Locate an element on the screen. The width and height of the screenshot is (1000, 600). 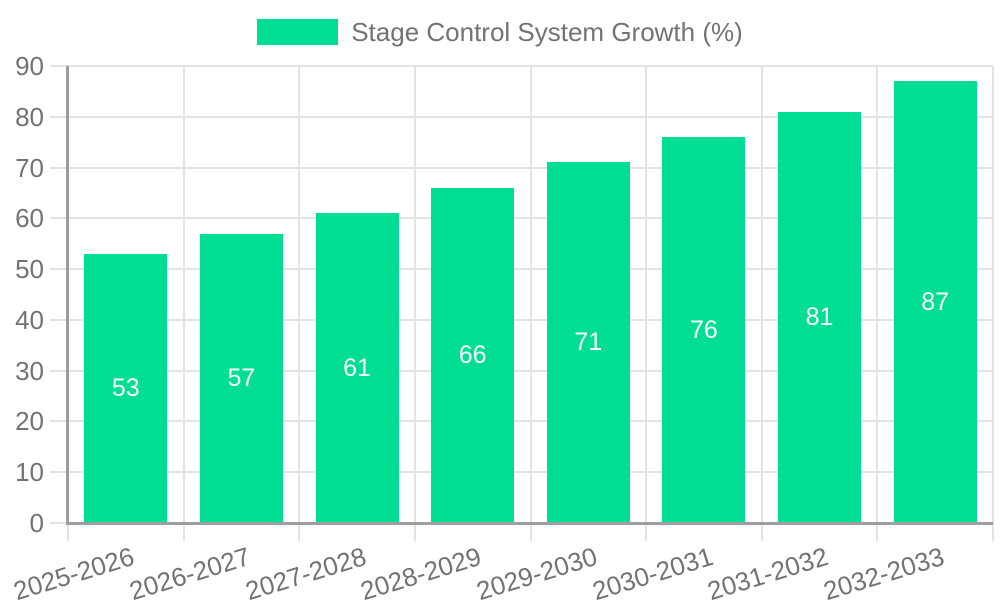
bar-value-label: 57 is located at coordinates (241, 377).